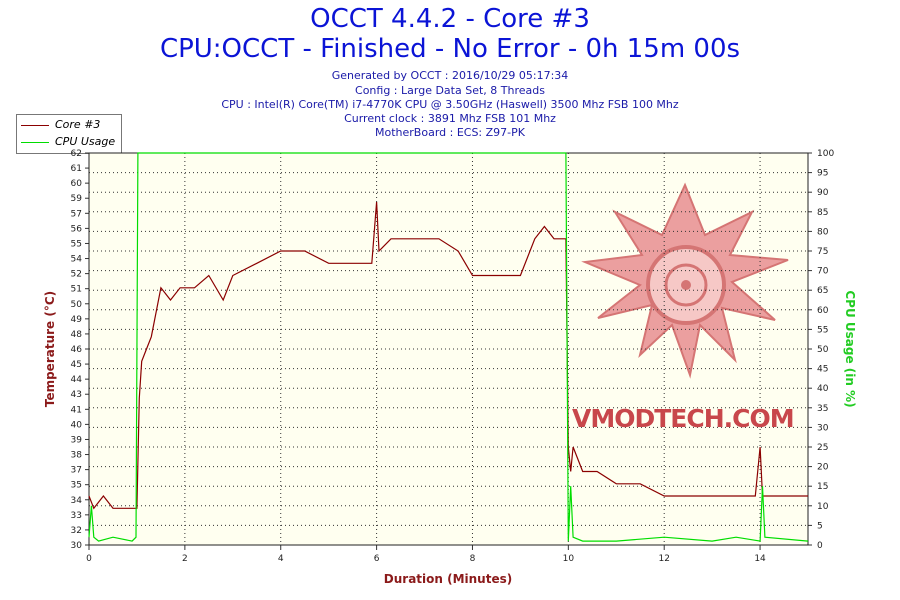 This screenshot has width=900, height=600. What do you see at coordinates (77, 425) in the screenshot?
I see `y-tick-label: 40` at bounding box center [77, 425].